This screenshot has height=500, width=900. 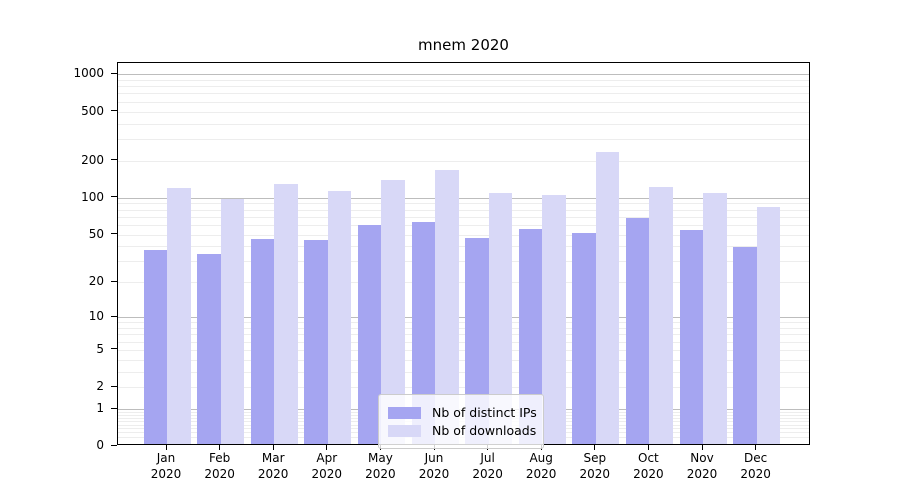 I want to click on ips-swatch-icon, so click(x=404, y=412).